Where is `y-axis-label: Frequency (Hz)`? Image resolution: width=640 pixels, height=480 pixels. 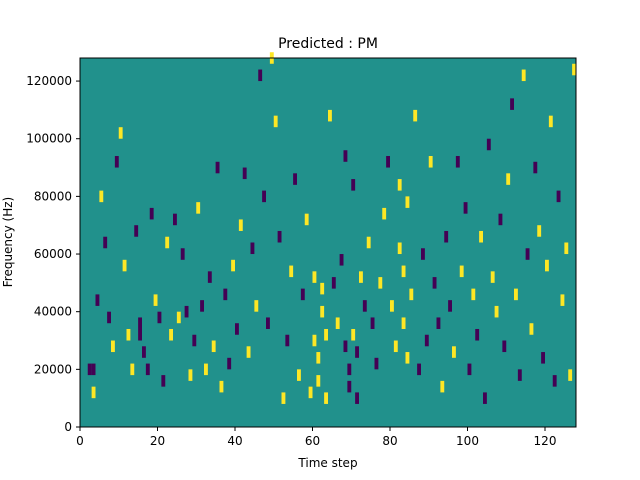
y-axis-label: Frequency (Hz) is located at coordinates (8, 242).